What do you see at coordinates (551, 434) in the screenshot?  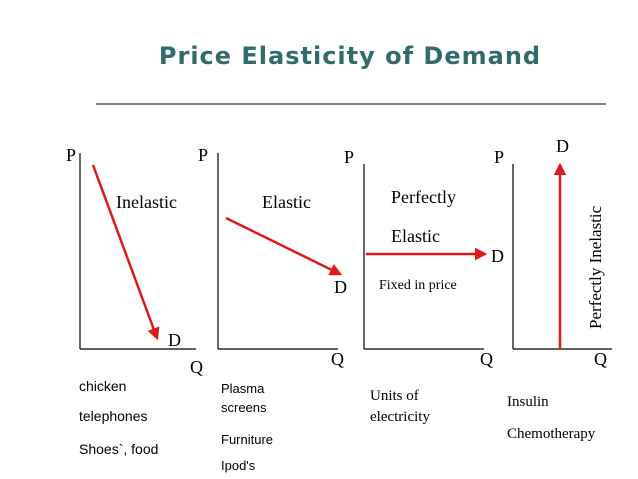 I see `example-item: Chemotherapy` at bounding box center [551, 434].